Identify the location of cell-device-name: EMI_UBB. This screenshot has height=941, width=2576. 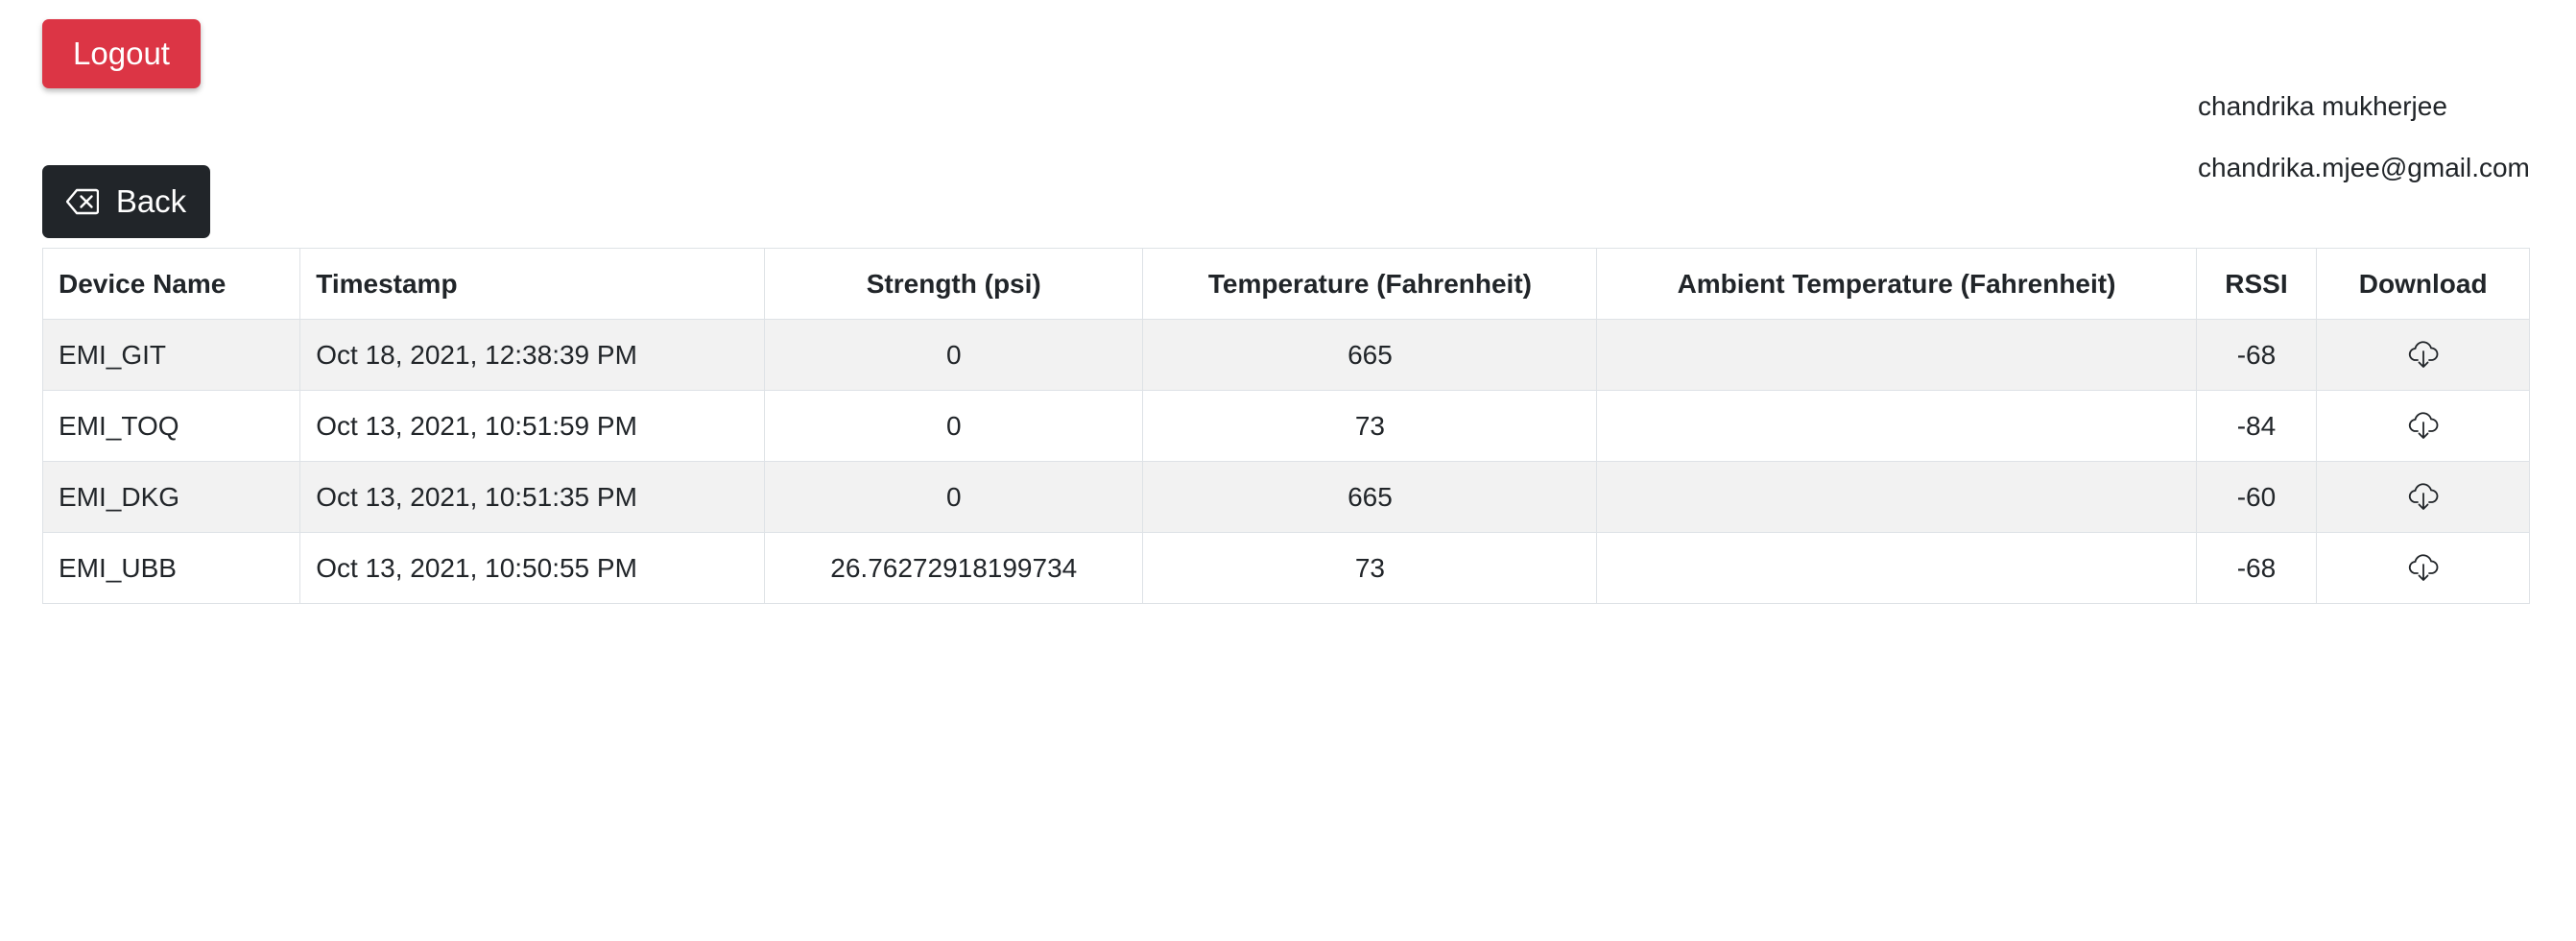
(171, 568).